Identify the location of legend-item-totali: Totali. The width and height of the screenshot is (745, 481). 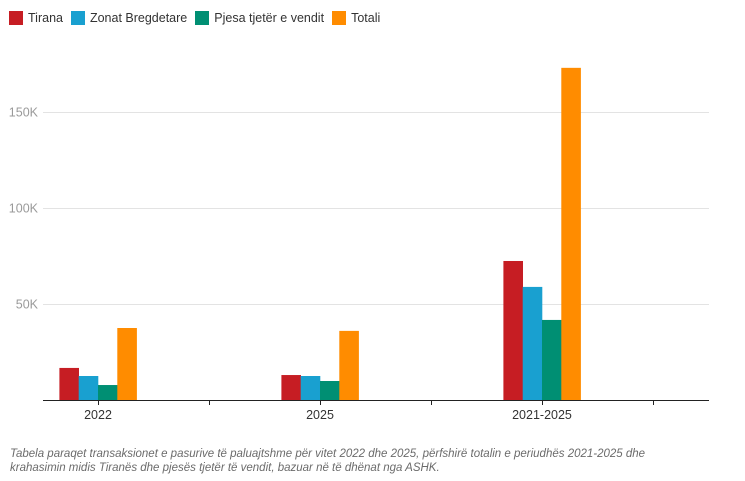
(356, 18).